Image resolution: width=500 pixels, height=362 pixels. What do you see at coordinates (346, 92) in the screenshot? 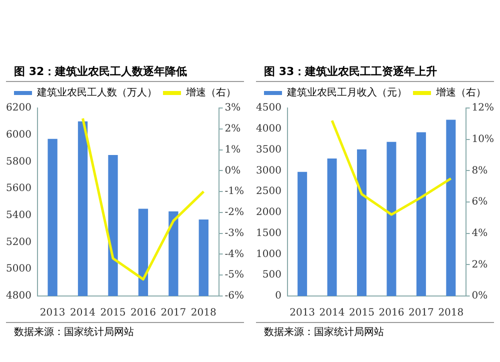
I see `legend-label: 建筑业农民工月收入（元）` at bounding box center [346, 92].